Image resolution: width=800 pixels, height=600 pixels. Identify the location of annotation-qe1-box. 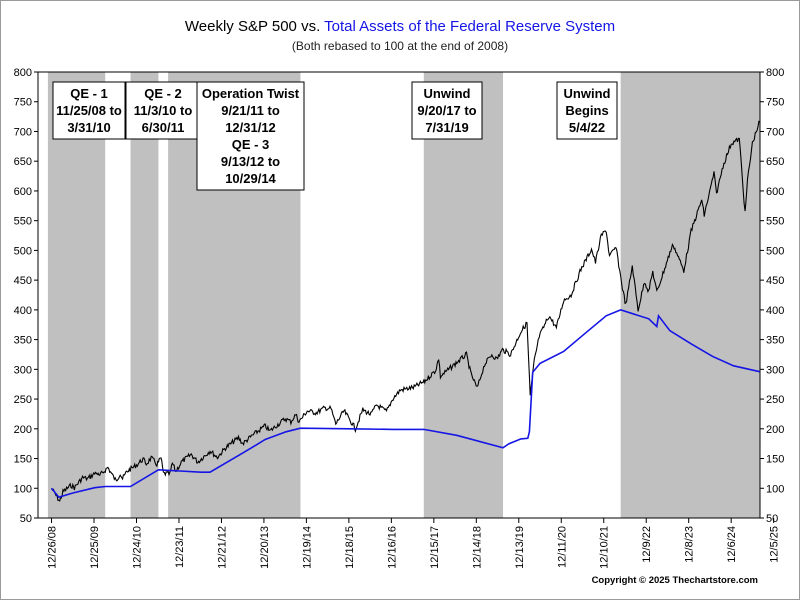
(89, 110).